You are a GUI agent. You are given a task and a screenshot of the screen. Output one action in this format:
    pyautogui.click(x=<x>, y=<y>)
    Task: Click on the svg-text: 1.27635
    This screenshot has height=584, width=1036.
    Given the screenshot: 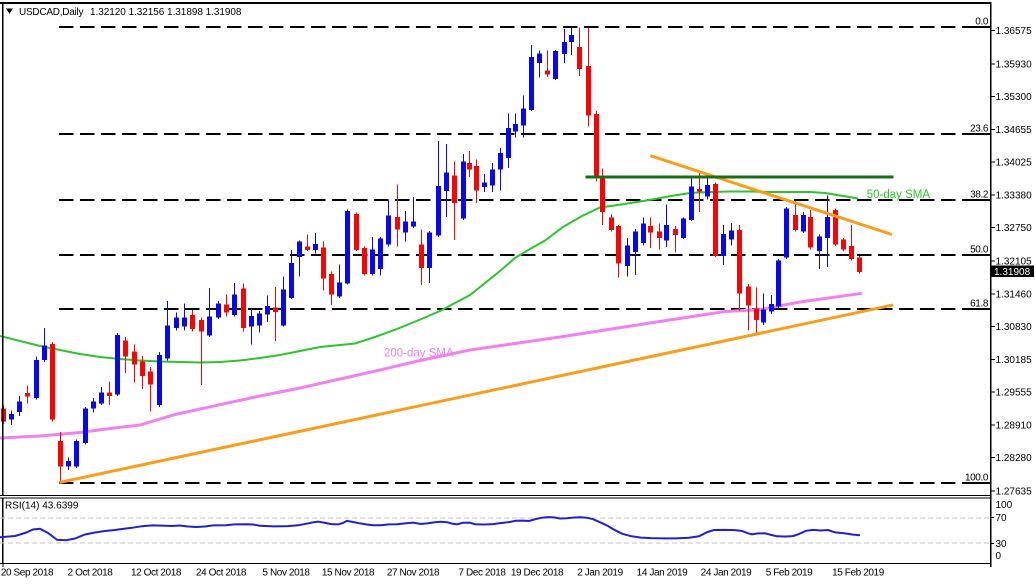 What is the action you would take?
    pyautogui.click(x=1014, y=491)
    